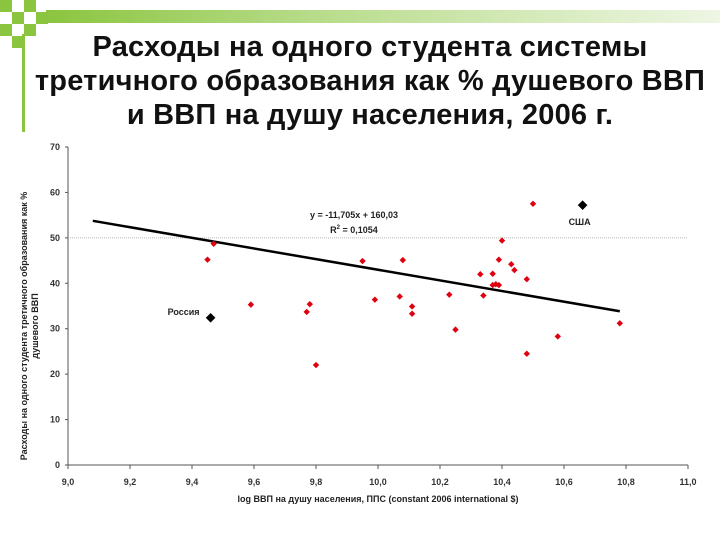 This screenshot has width=720, height=540. Describe the element at coordinates (383, 16) in the screenshot. I see `header-bar` at that location.